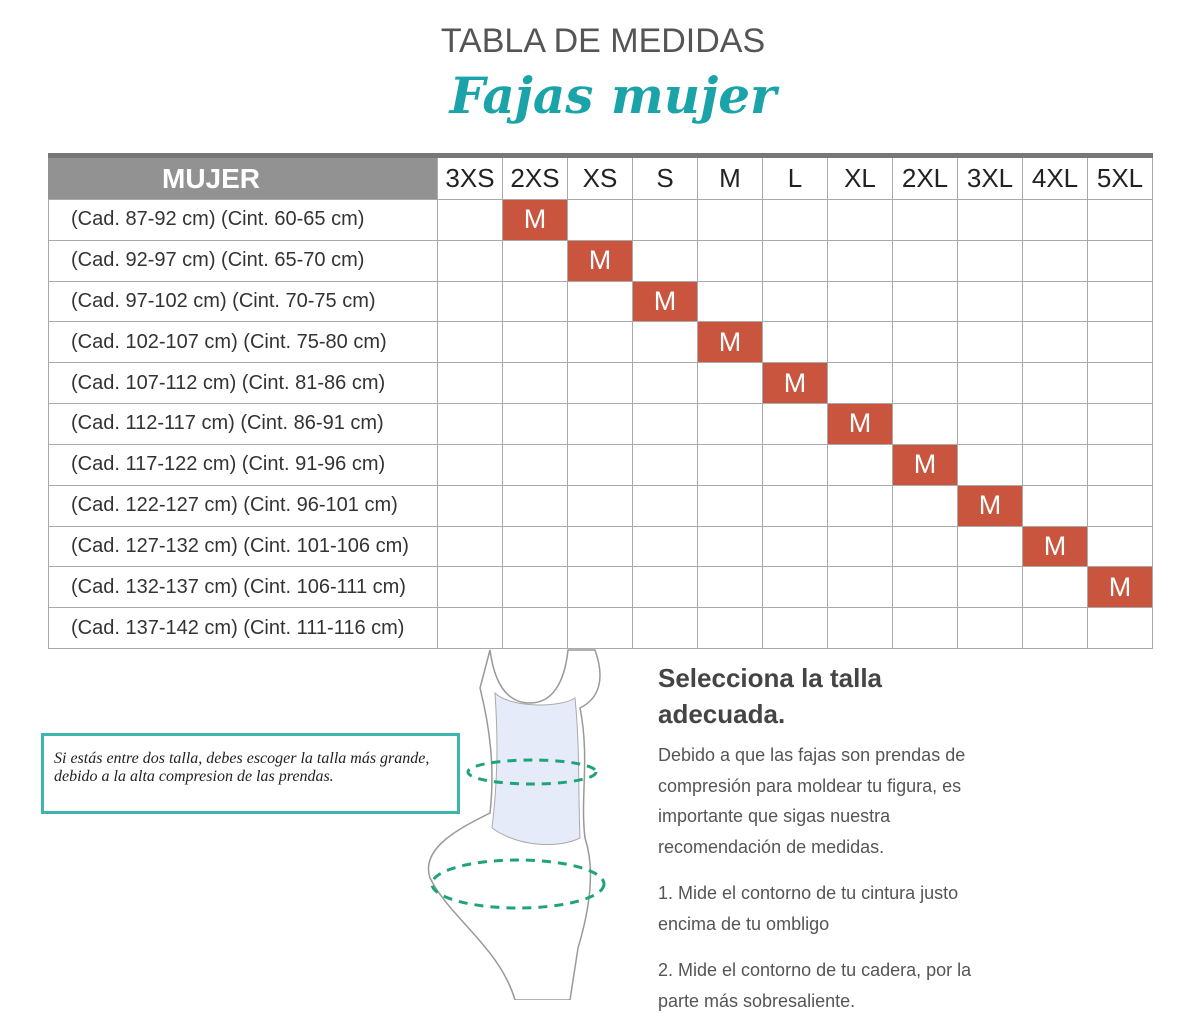 Image resolution: width=1200 pixels, height=1032 pixels. I want to click on row-label: (Cad. 127-132 cm) (Cint. 101-106 cm), so click(243, 547).